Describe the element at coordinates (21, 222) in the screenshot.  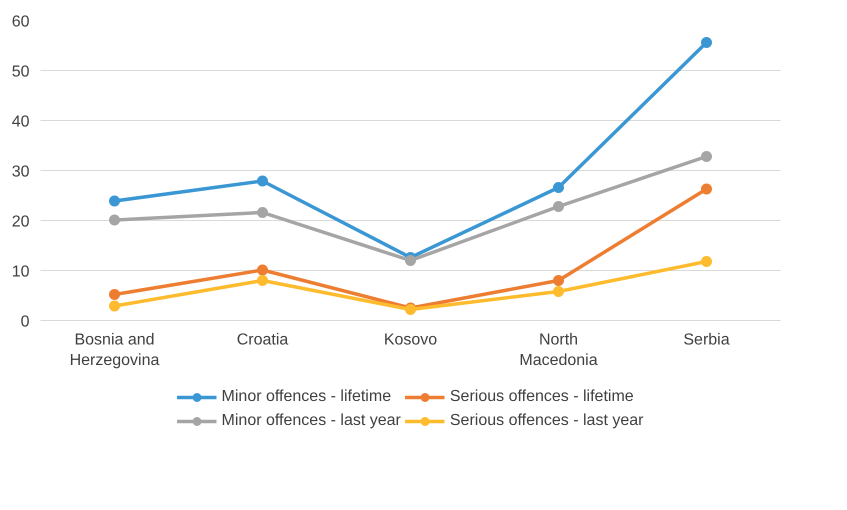
I see `y-tick-label: 20` at that location.